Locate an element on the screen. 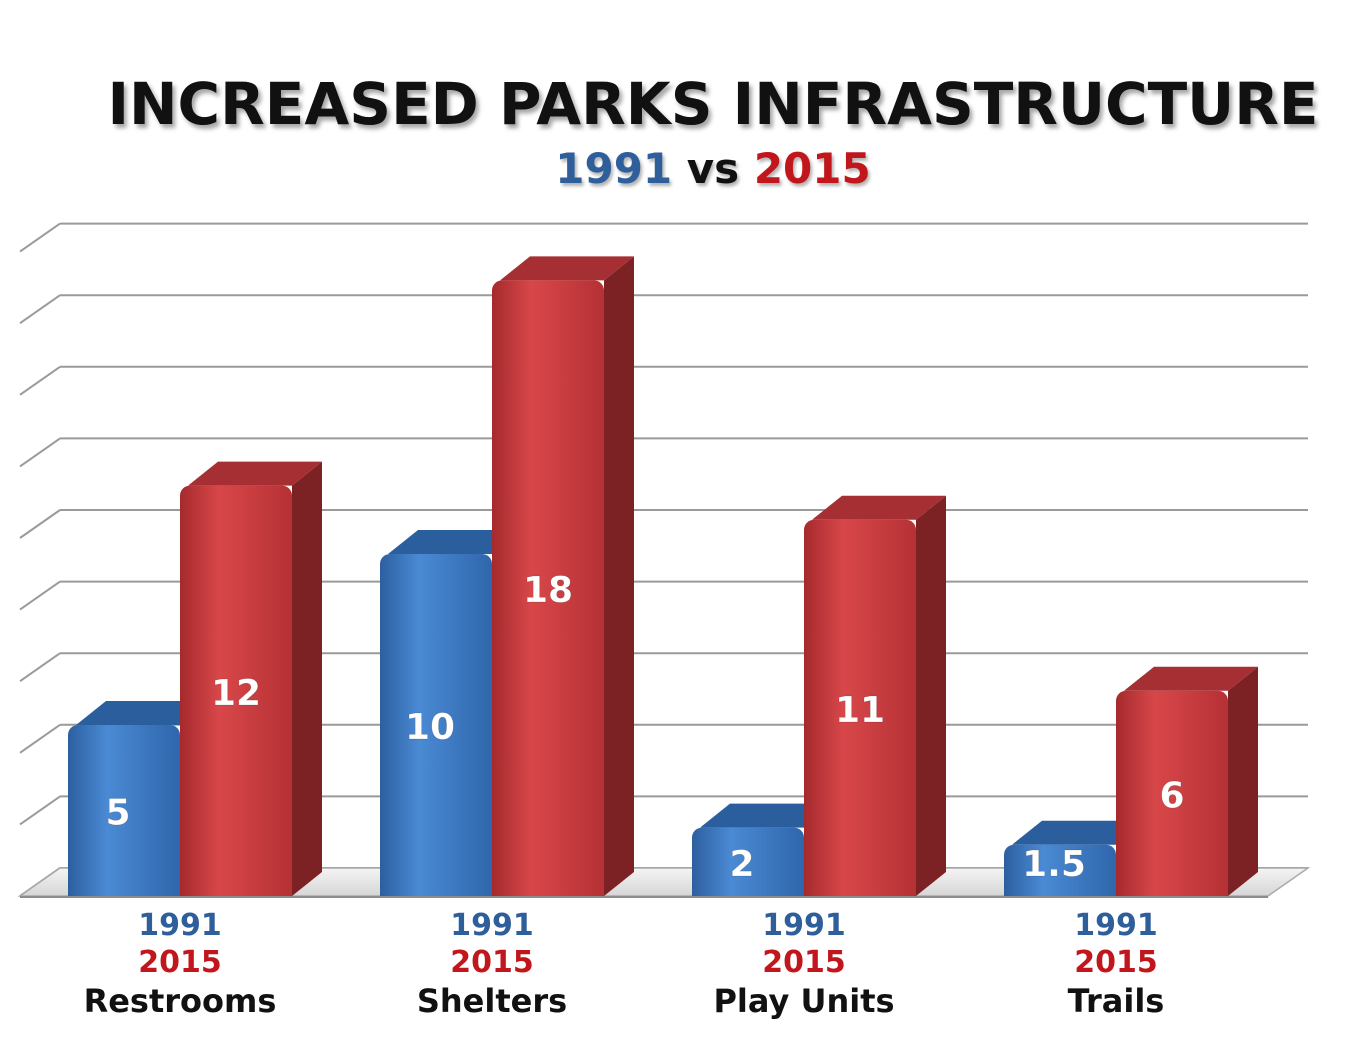  data-label: 1.5 is located at coordinates (1054, 864).